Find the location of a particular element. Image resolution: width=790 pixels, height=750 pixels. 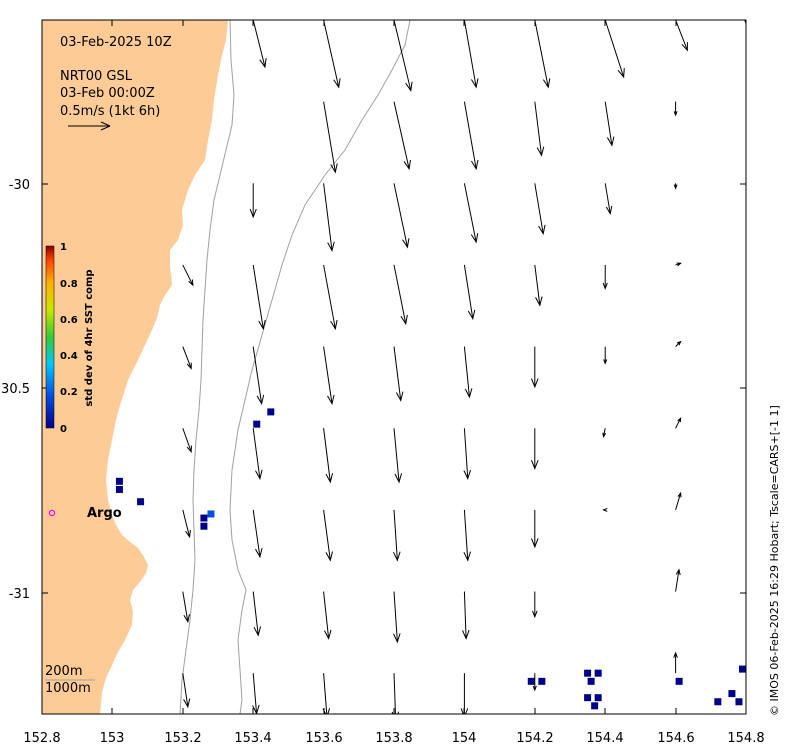

vector-scale-label: 0.5m/s (1kt 6h) is located at coordinates (110, 111).